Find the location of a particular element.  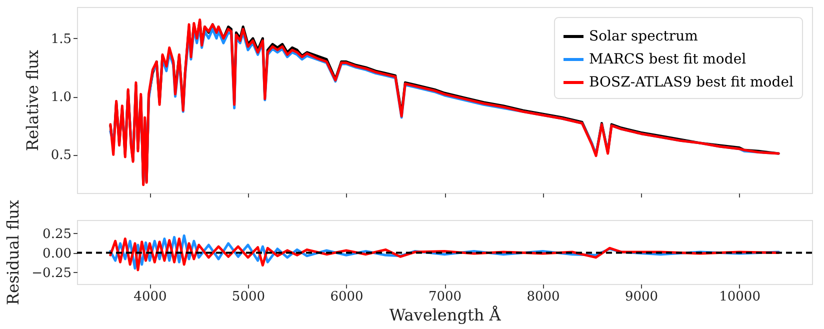

x-tick-label: 9000 is located at coordinates (641, 297).